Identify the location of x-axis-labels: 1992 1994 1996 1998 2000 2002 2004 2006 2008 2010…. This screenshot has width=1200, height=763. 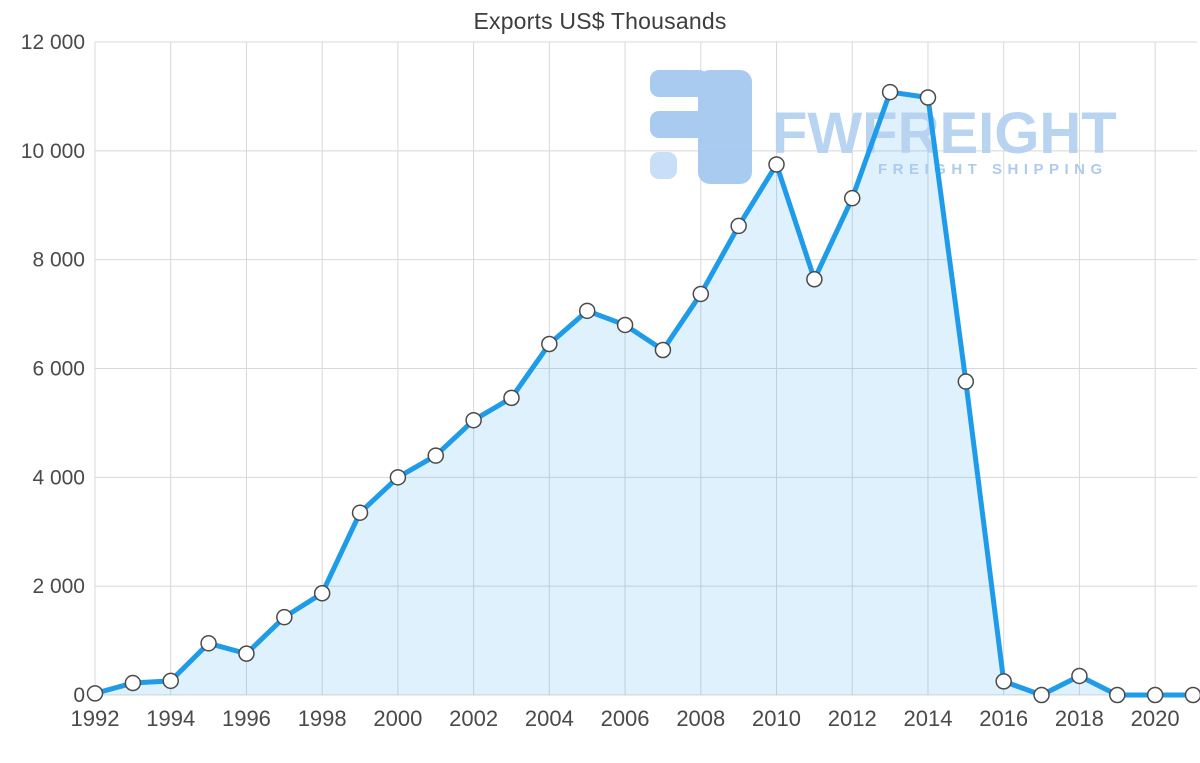
(625, 718).